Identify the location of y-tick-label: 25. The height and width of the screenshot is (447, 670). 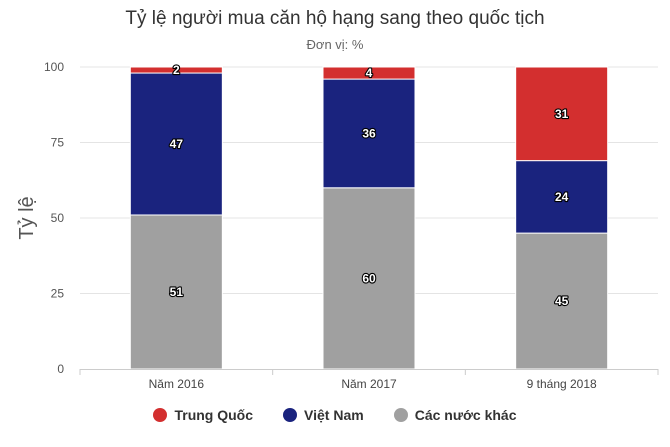
(58, 294).